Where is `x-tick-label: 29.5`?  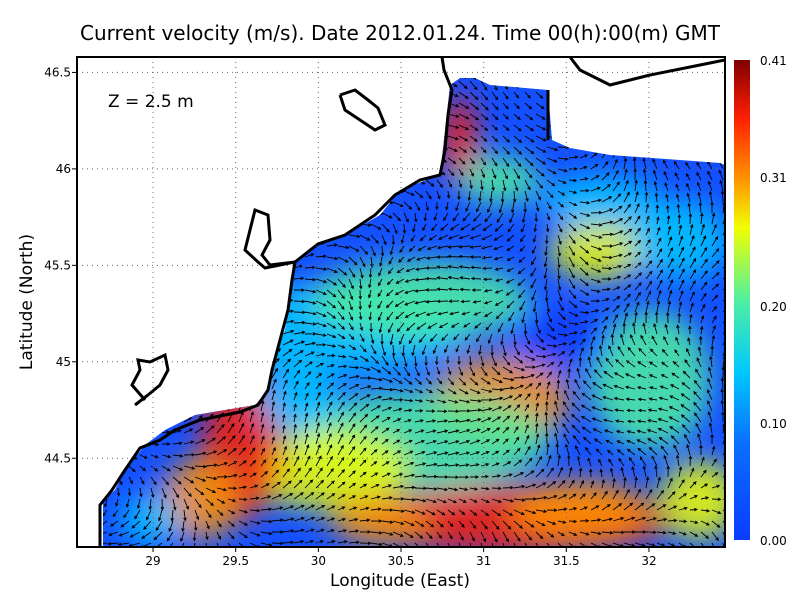 x-tick-label: 29.5 is located at coordinates (235, 561).